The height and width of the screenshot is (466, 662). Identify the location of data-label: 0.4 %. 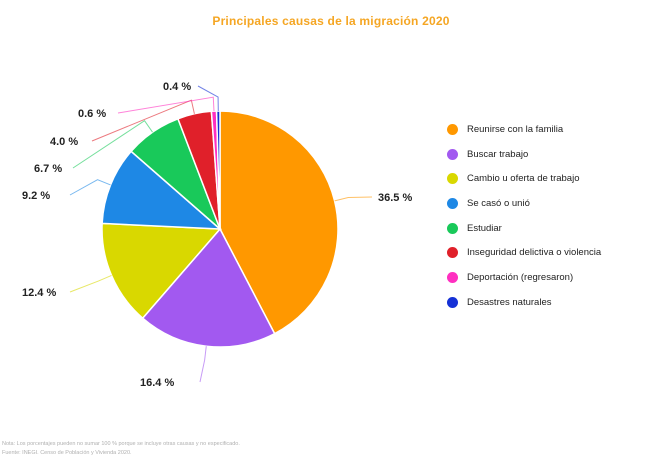
(177, 87).